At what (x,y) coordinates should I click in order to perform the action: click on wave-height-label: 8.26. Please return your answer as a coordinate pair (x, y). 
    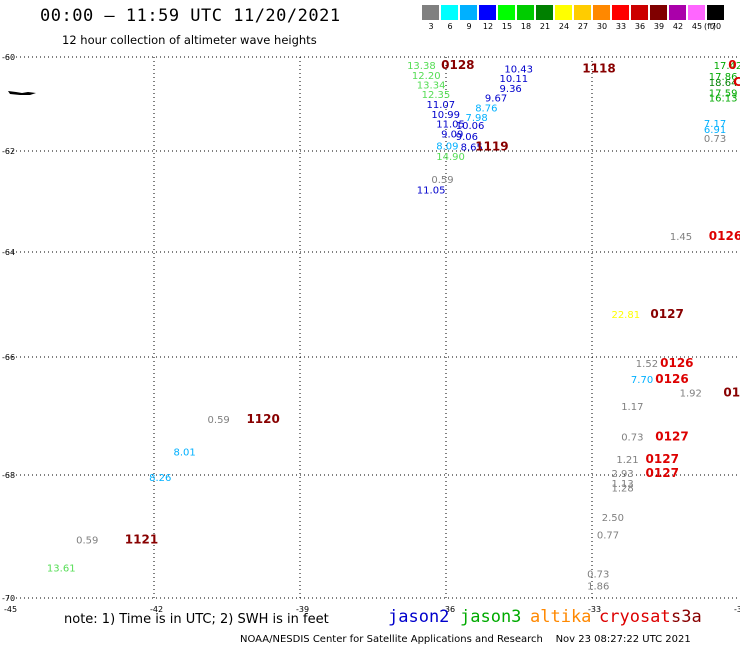
    Looking at the image, I should click on (160, 478).